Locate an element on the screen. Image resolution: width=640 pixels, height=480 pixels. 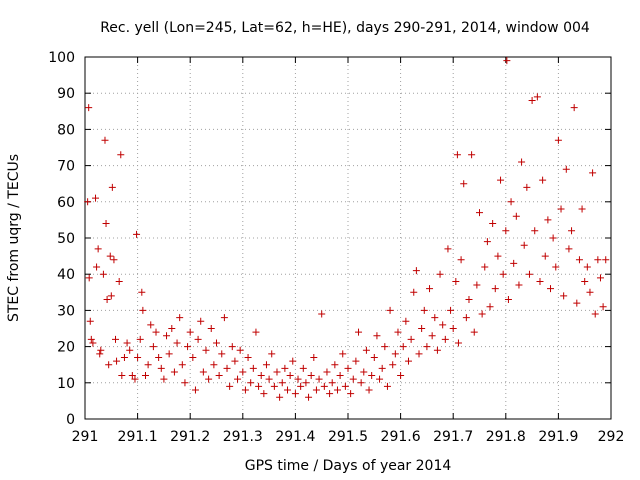
x-tick-label: 291.1 is located at coordinates (138, 437).